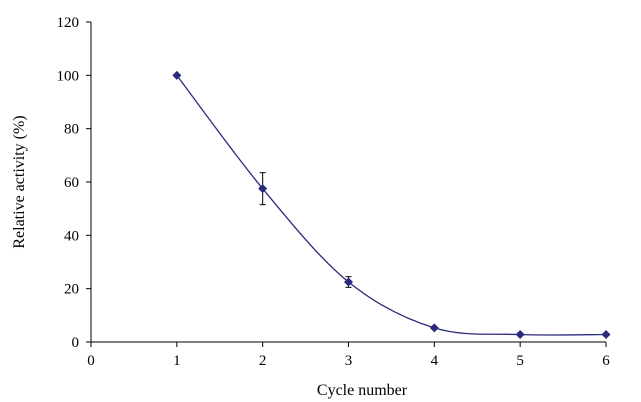 This screenshot has width=641, height=402. What do you see at coordinates (19, 181) in the screenshot?
I see `y-axis-title: Relative activity (%)` at bounding box center [19, 181].